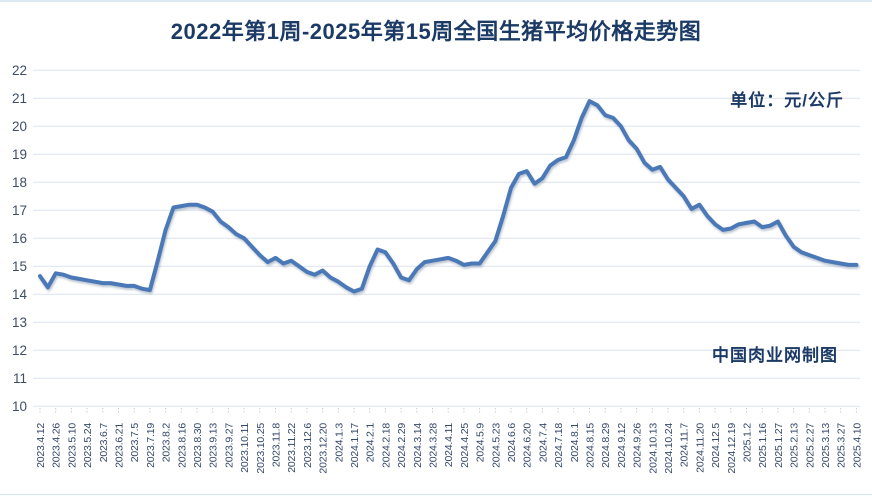  Describe the element at coordinates (418, 445) in the screenshot. I see `x-axis-tick-label: 2024.3.14` at that location.